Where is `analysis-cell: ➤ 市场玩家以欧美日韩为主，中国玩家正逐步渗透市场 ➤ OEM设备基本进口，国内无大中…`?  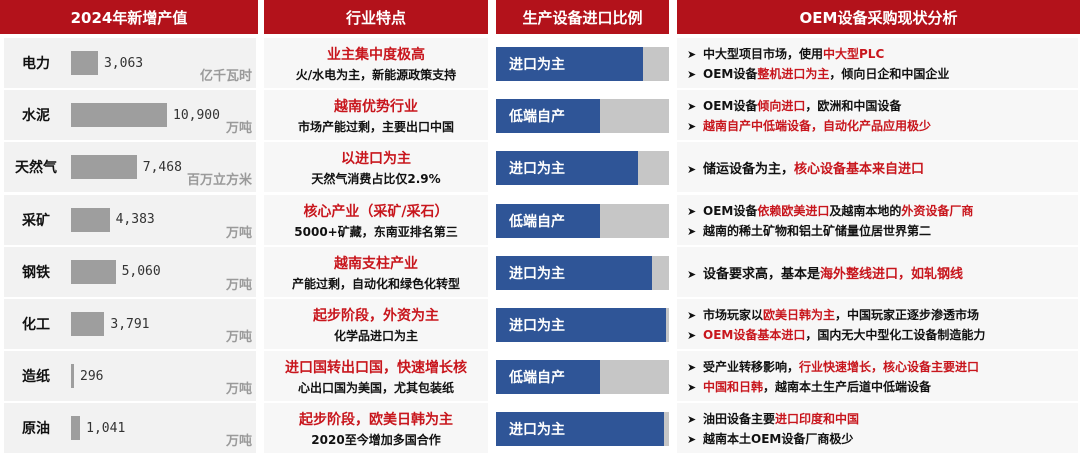
analysis-cell: ➤ 市场玩家以欧美日韩为主，中国玩家正逐步渗透市场 ➤ OEM设备基本进口，国内无大中… is located at coordinates (877, 324).